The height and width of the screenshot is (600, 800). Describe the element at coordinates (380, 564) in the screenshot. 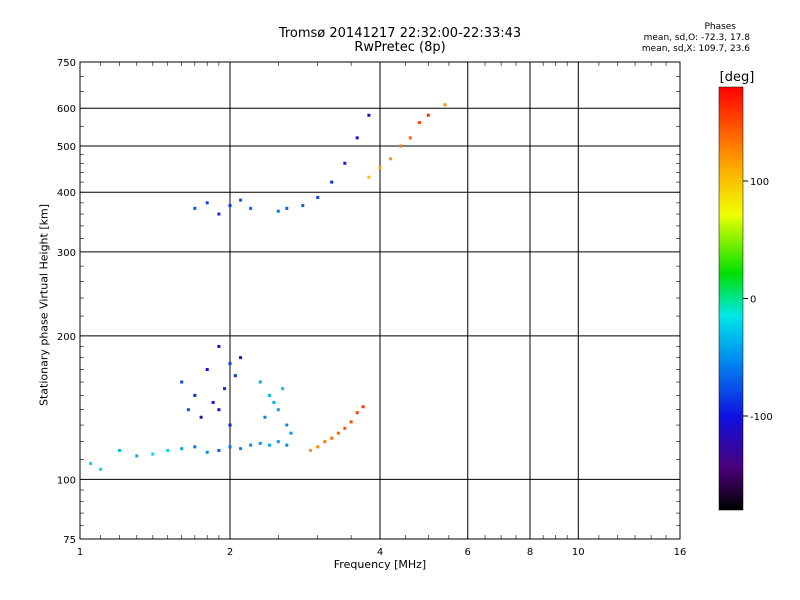

I see `x-axis-label: Frequency [MHz]` at that location.